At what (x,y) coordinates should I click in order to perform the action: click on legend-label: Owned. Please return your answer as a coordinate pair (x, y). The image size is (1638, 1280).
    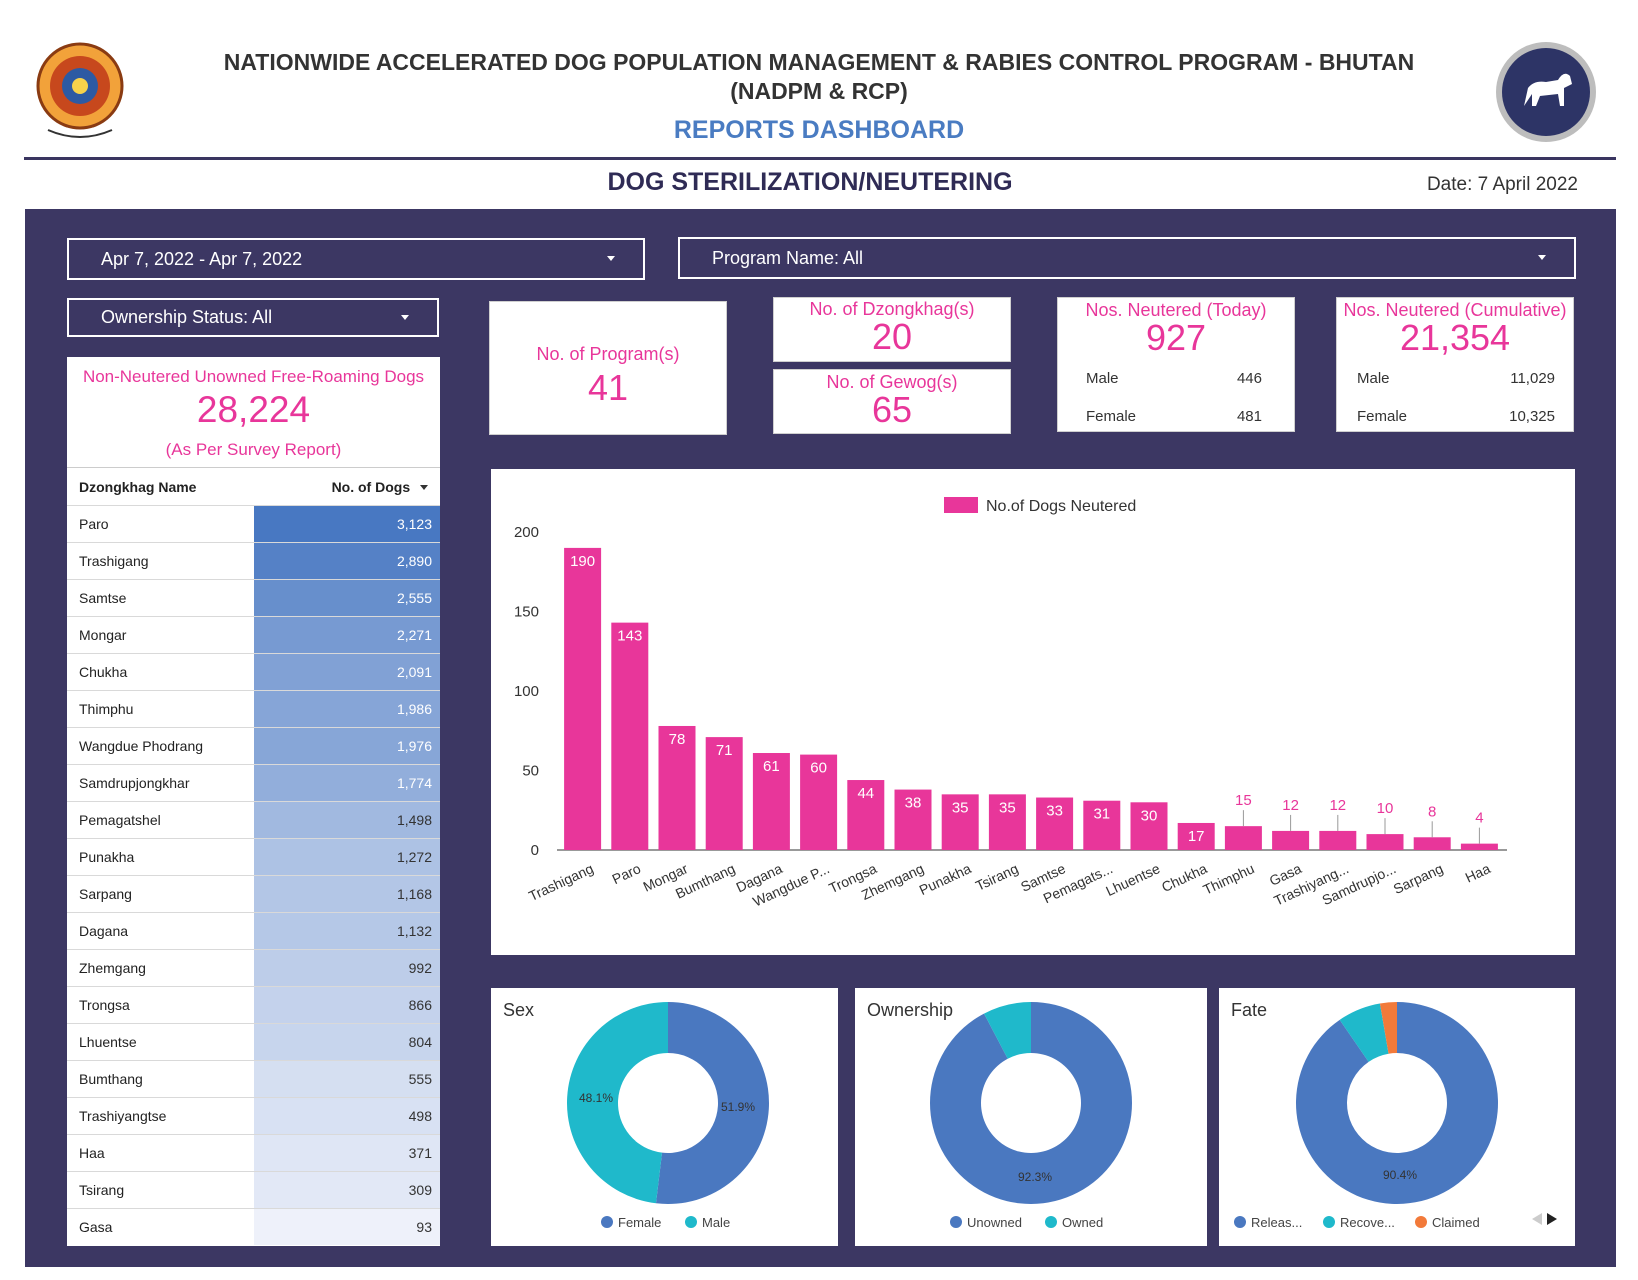
    Looking at the image, I should click on (1082, 1222).